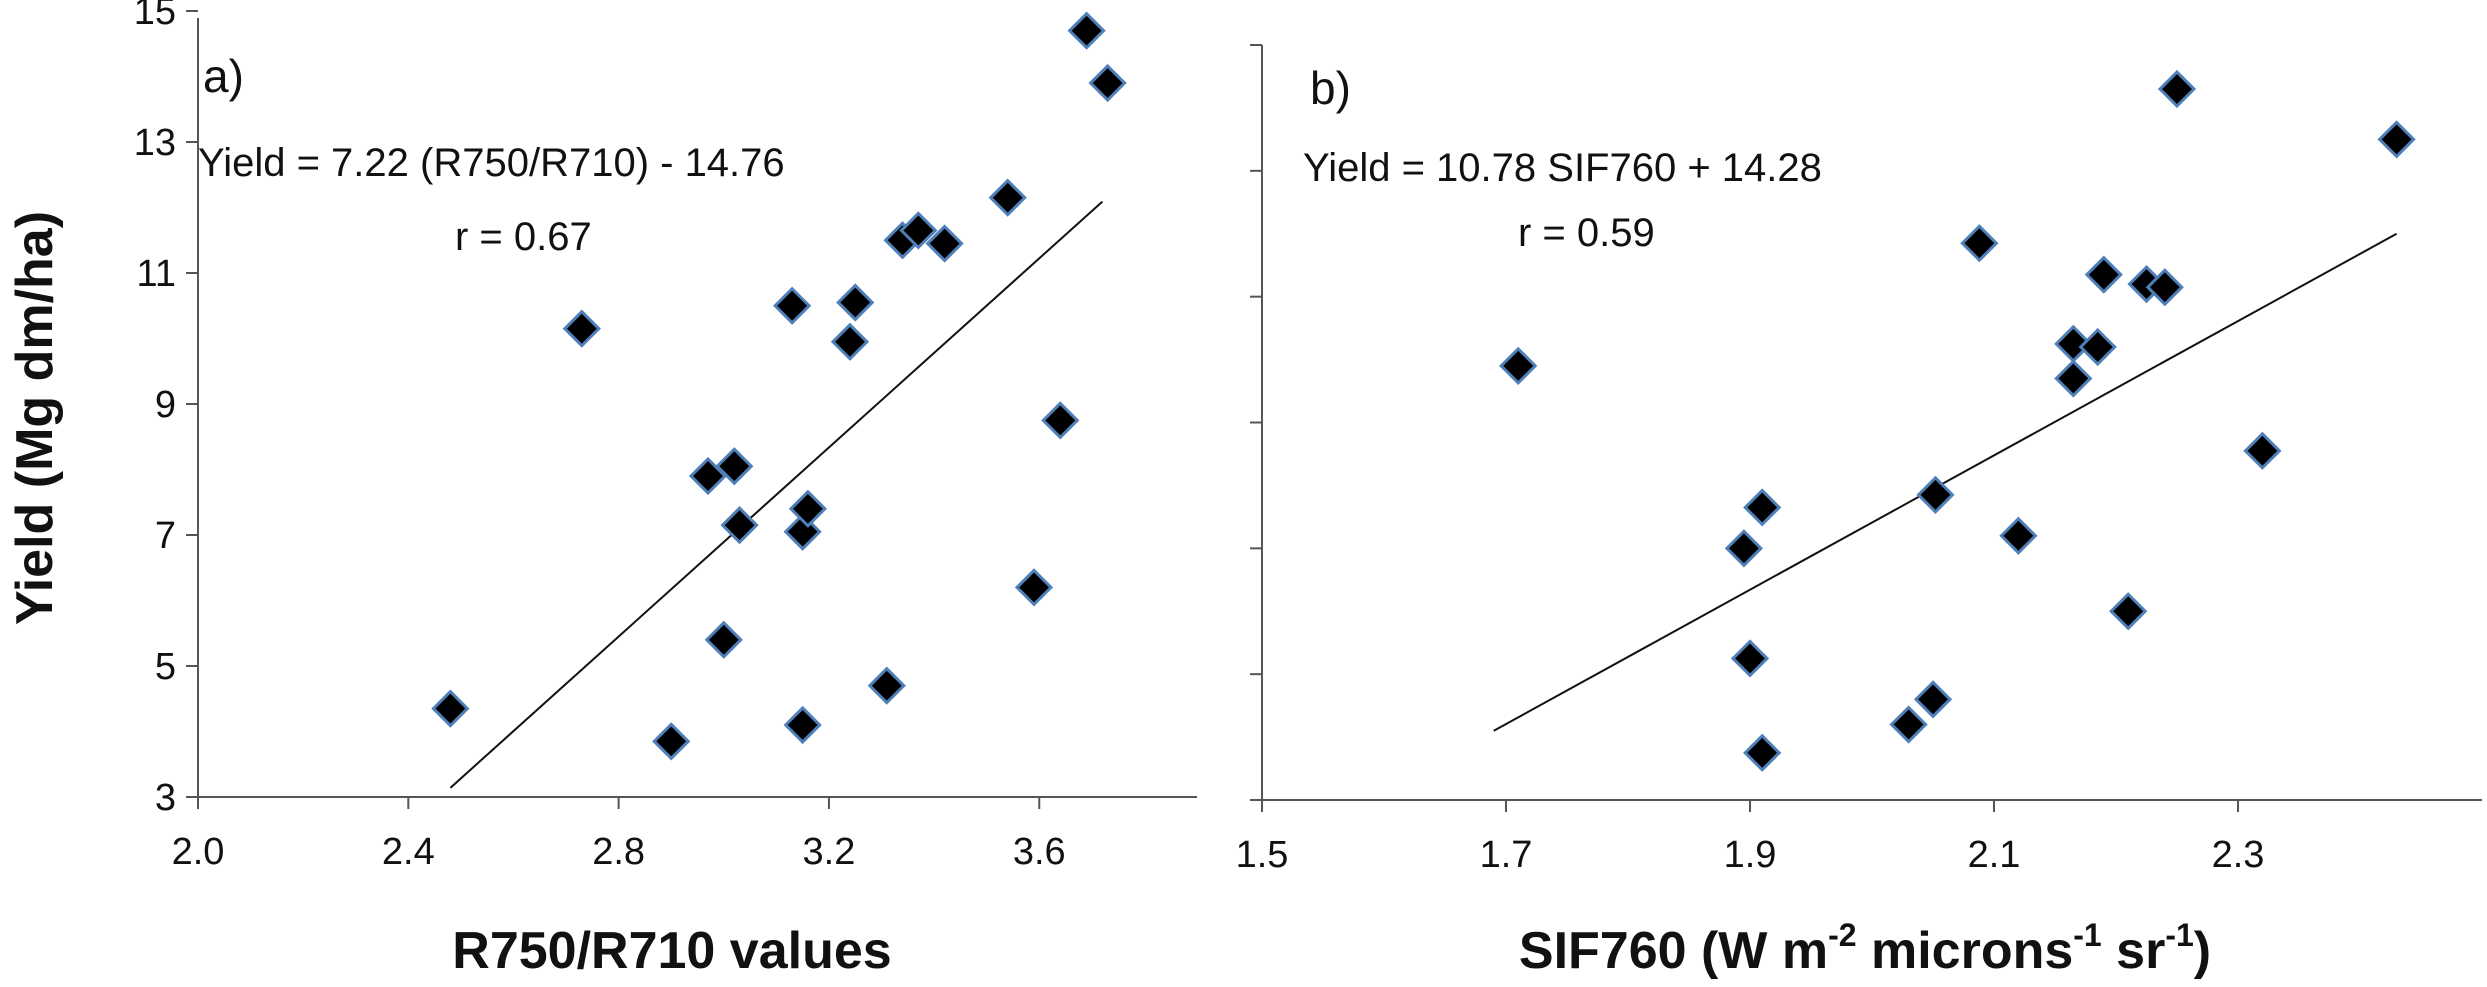  What do you see at coordinates (1330, 88) in the screenshot?
I see `panel-b-label: b)` at bounding box center [1330, 88].